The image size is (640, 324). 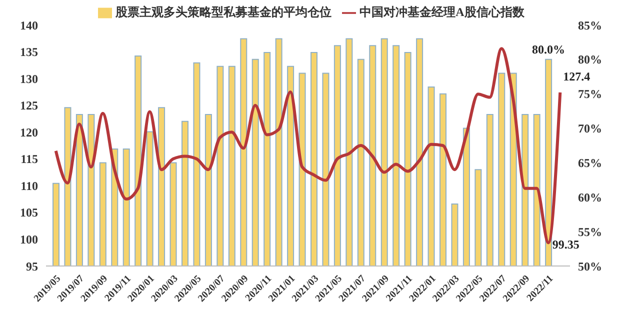 I want to click on y2-tick-label: 80%, so click(x=590, y=59).